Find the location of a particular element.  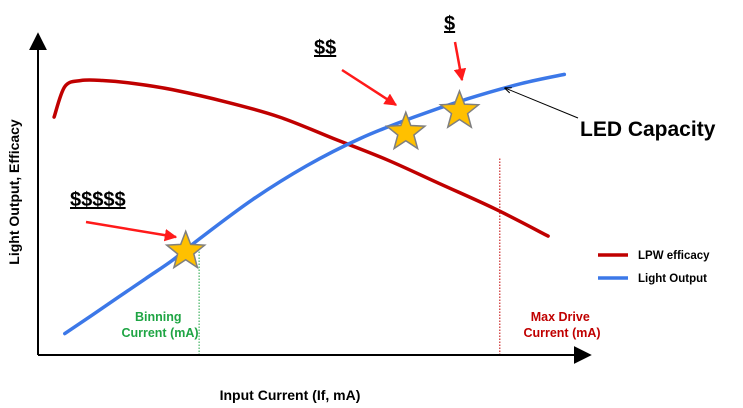

max-drive-current-label-line2: Current (mA) is located at coordinates (561, 333).